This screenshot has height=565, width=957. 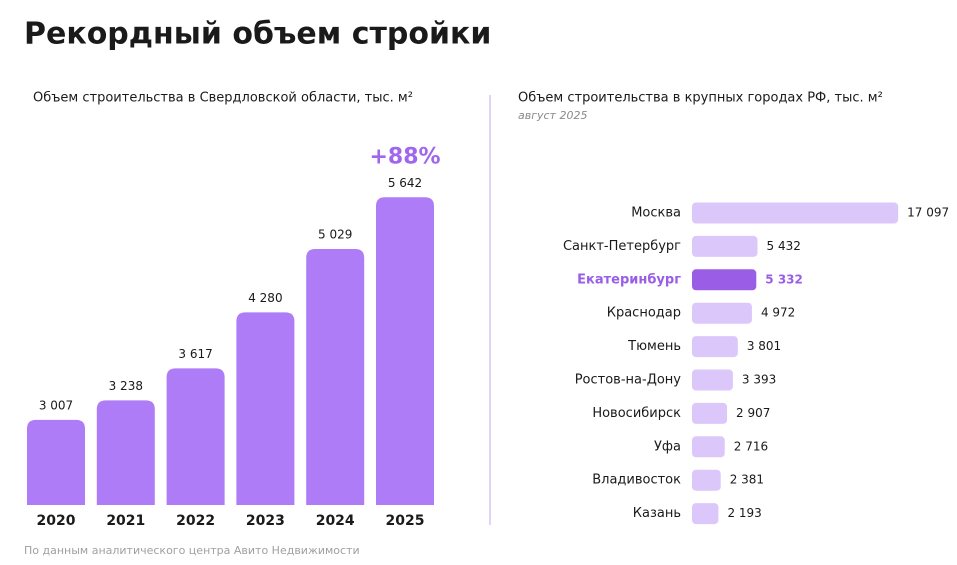 What do you see at coordinates (629, 279) in the screenshot?
I see `y-tick-label: Екатеринбург` at bounding box center [629, 279].